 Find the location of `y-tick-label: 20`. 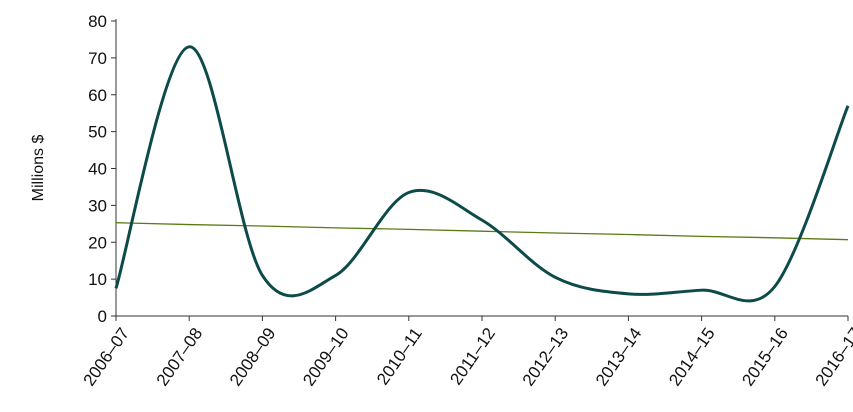

y-tick-label: 20 is located at coordinates (97, 242).